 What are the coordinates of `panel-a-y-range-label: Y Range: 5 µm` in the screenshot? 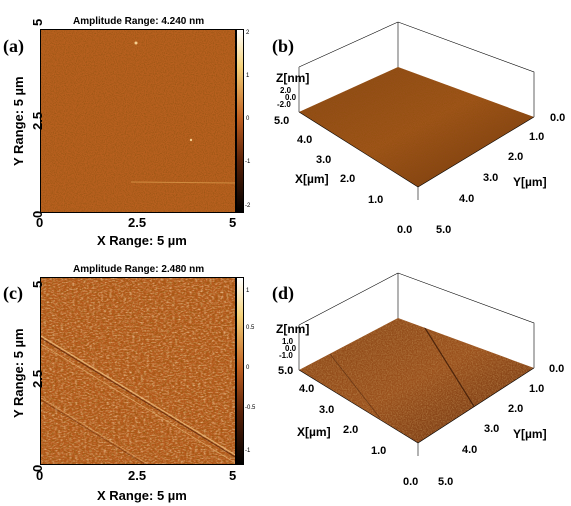 It's located at (18, 121).